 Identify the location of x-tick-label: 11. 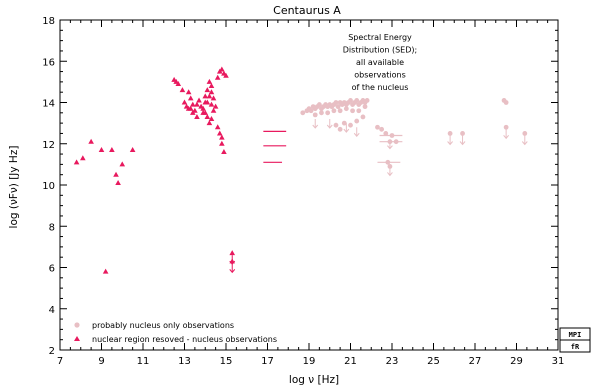
(143, 361).